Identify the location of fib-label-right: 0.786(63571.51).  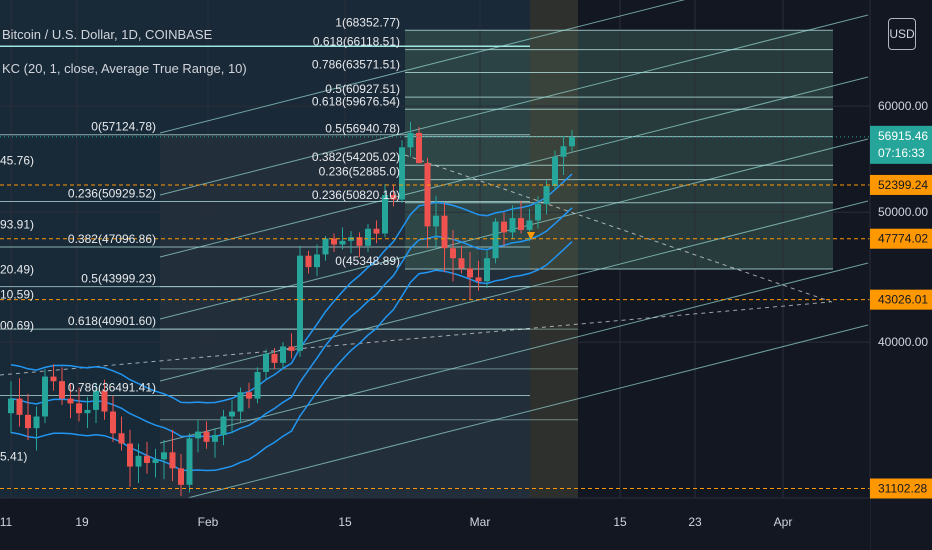
(356, 64).